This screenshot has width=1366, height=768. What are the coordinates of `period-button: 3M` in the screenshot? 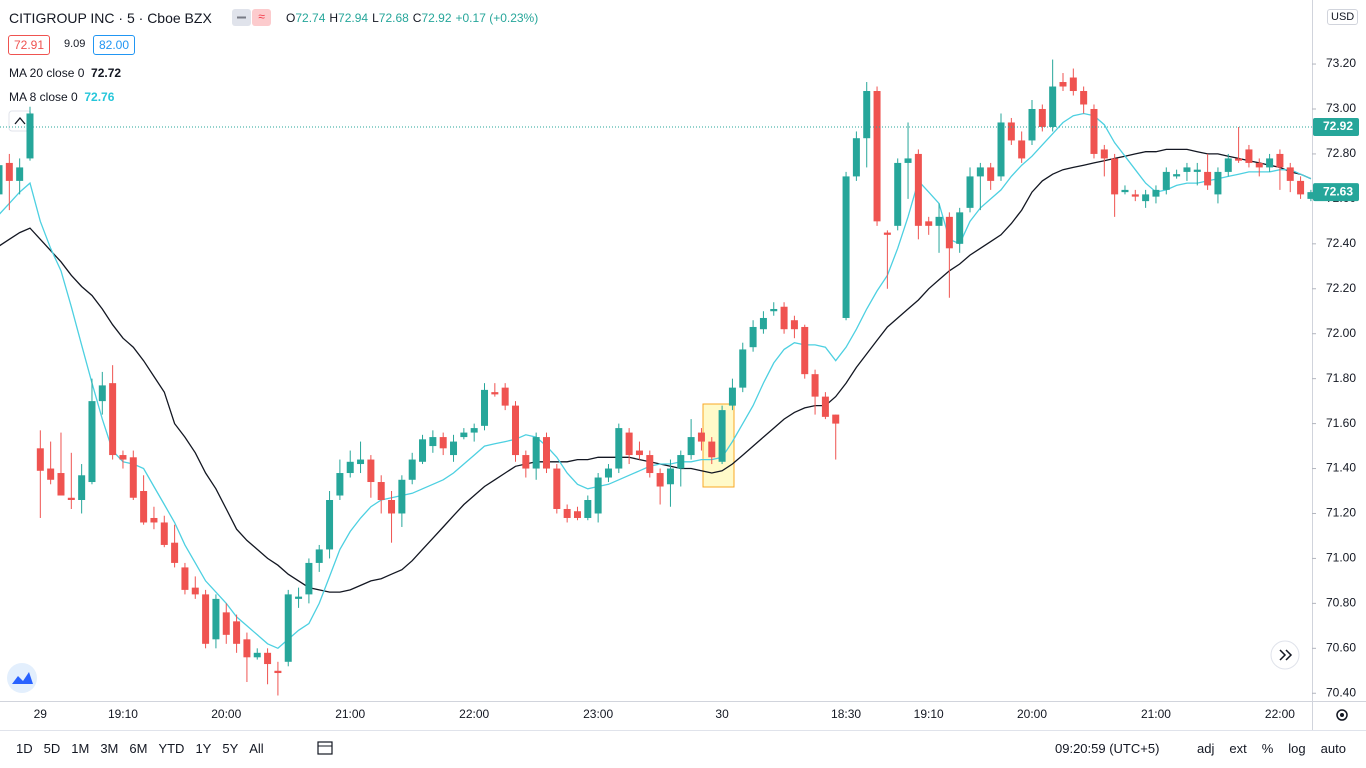 It's located at (109, 748).